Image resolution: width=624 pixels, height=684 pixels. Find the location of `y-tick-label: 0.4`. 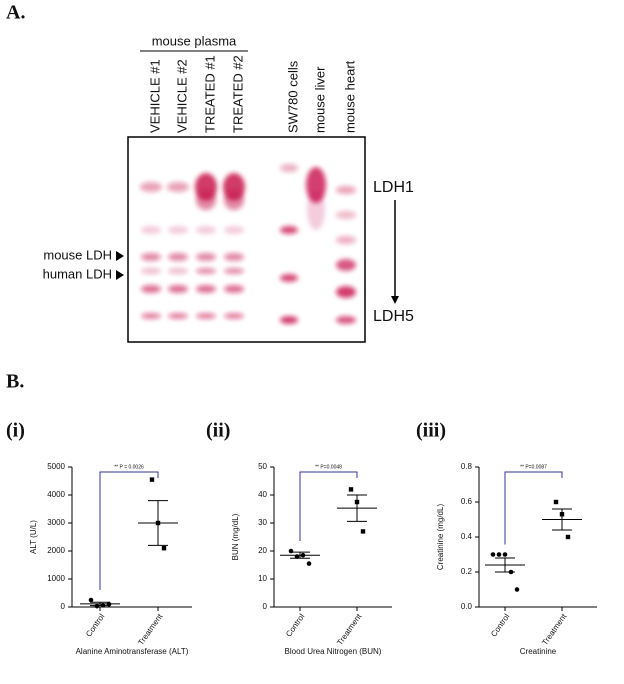

y-tick-label: 0.4 is located at coordinates (467, 536).